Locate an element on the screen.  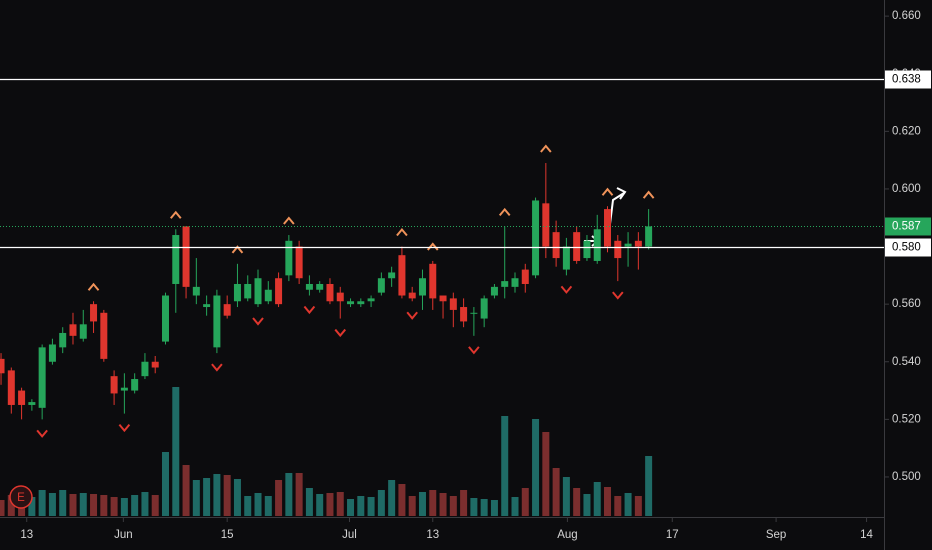
y-tick-label: 0.620 is located at coordinates (906, 131).